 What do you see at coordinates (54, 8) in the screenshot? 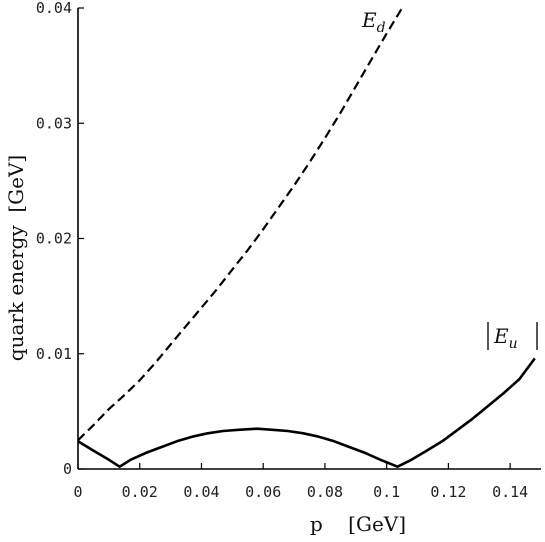
I see `y-tick-label-4: 0.04` at bounding box center [54, 8].